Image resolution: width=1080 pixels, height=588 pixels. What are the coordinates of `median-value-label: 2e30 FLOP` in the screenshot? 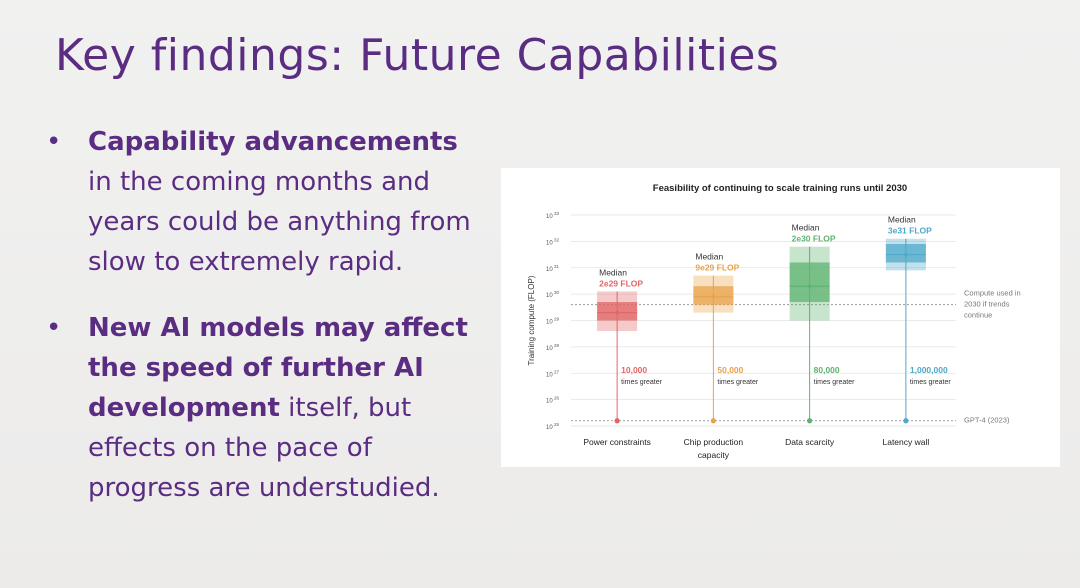 It's located at (814, 239).